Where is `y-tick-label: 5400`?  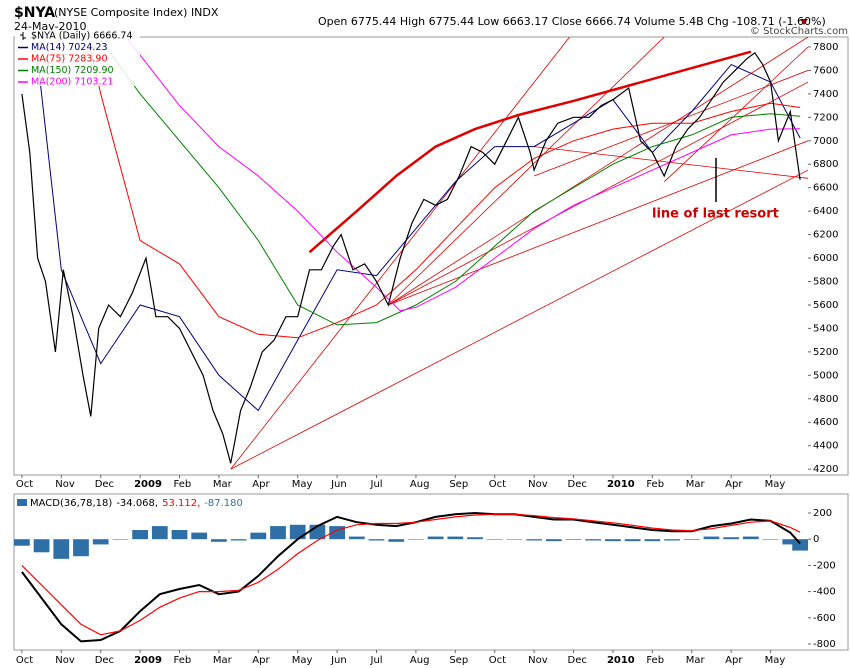 y-tick-label: 5400 is located at coordinates (825, 328).